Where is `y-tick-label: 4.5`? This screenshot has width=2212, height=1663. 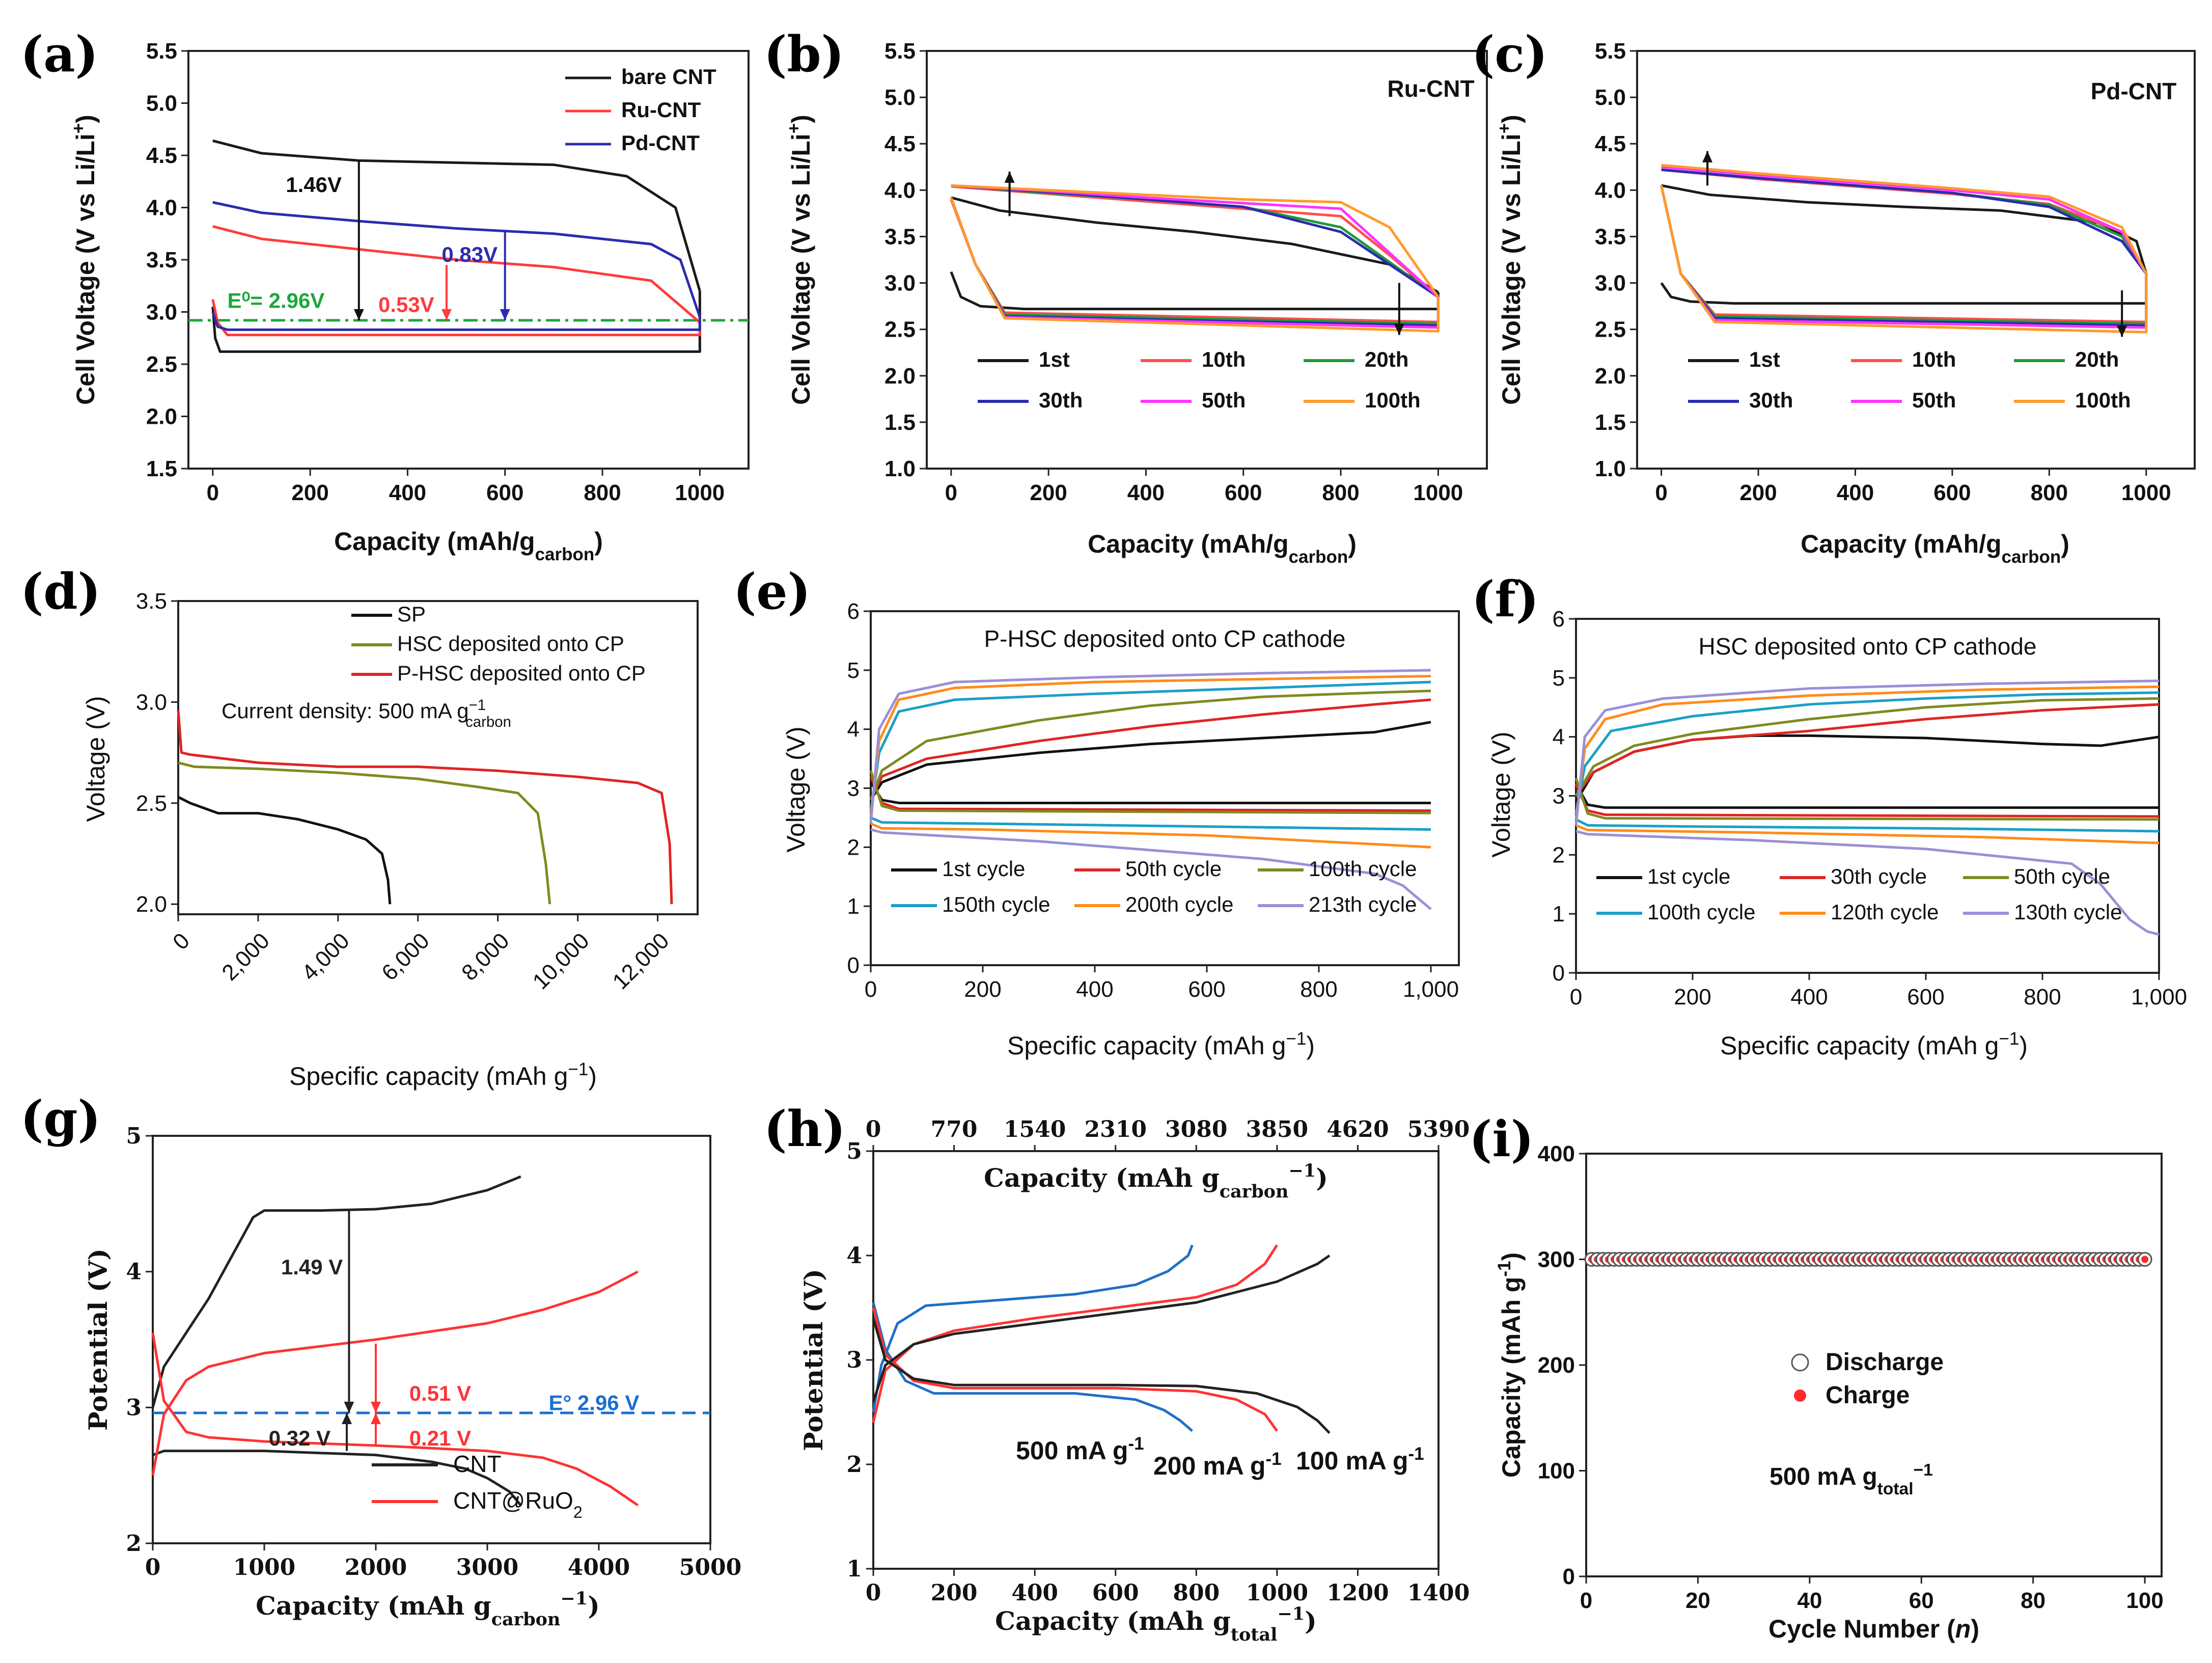 y-tick-label: 4.5 is located at coordinates (1610, 143).